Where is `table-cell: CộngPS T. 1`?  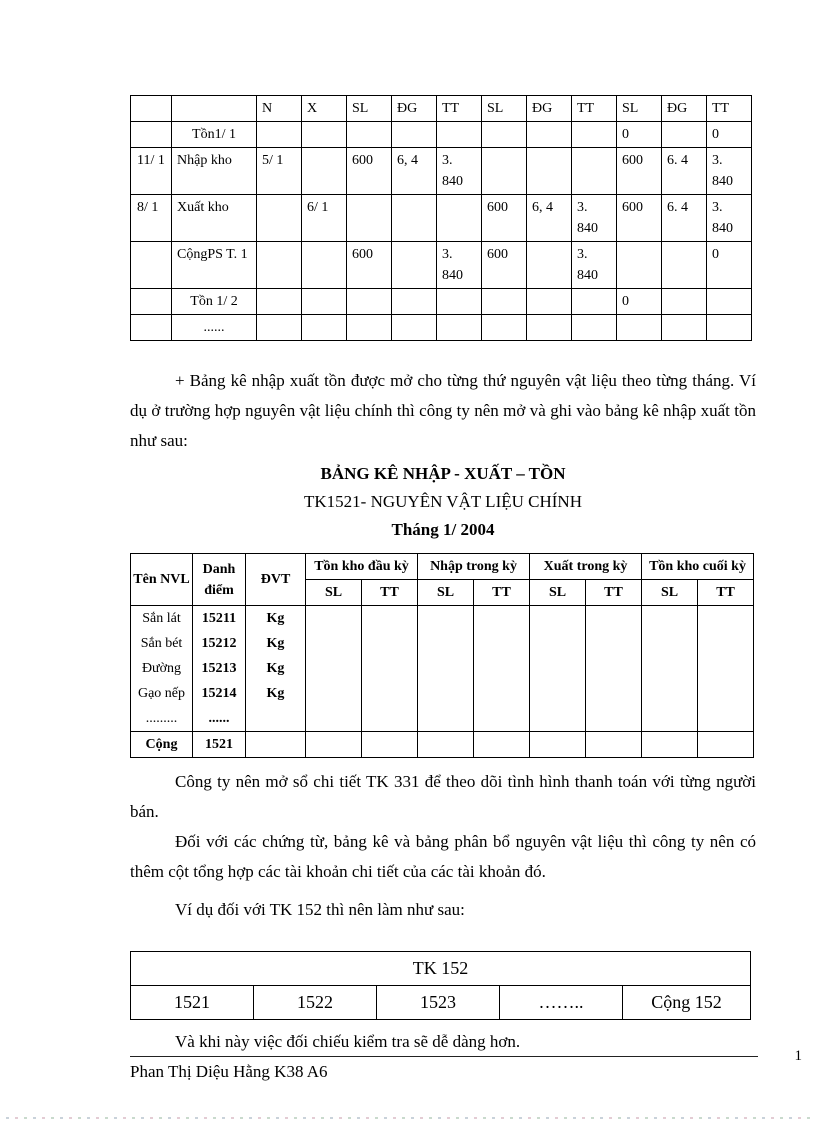
table-cell: CộngPS T. 1 is located at coordinates (214, 265).